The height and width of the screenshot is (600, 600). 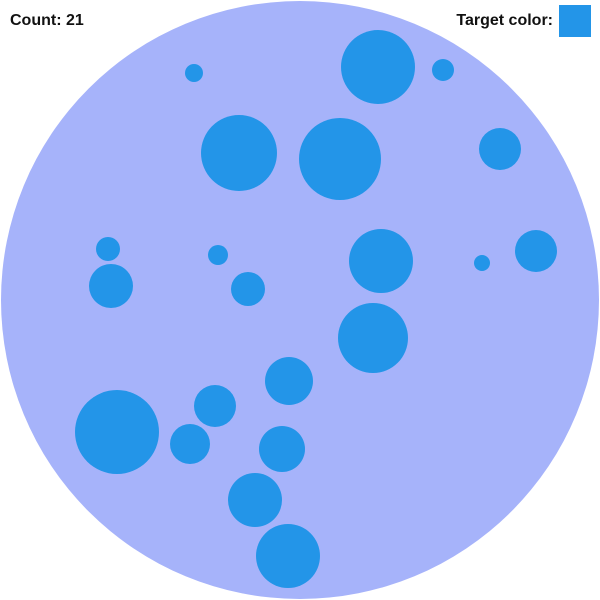 I want to click on target-color-label: Target color:, so click(x=504, y=20).